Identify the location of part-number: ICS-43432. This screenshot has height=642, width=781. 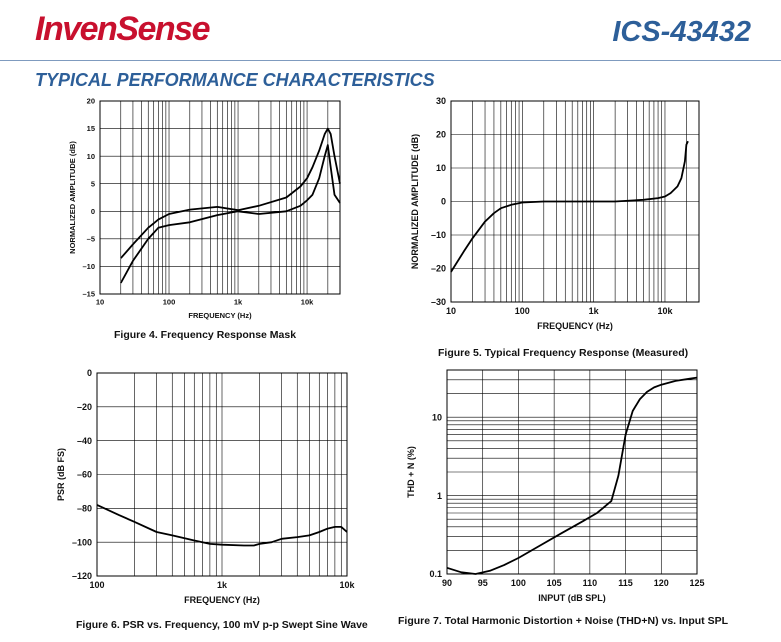
(681, 32).